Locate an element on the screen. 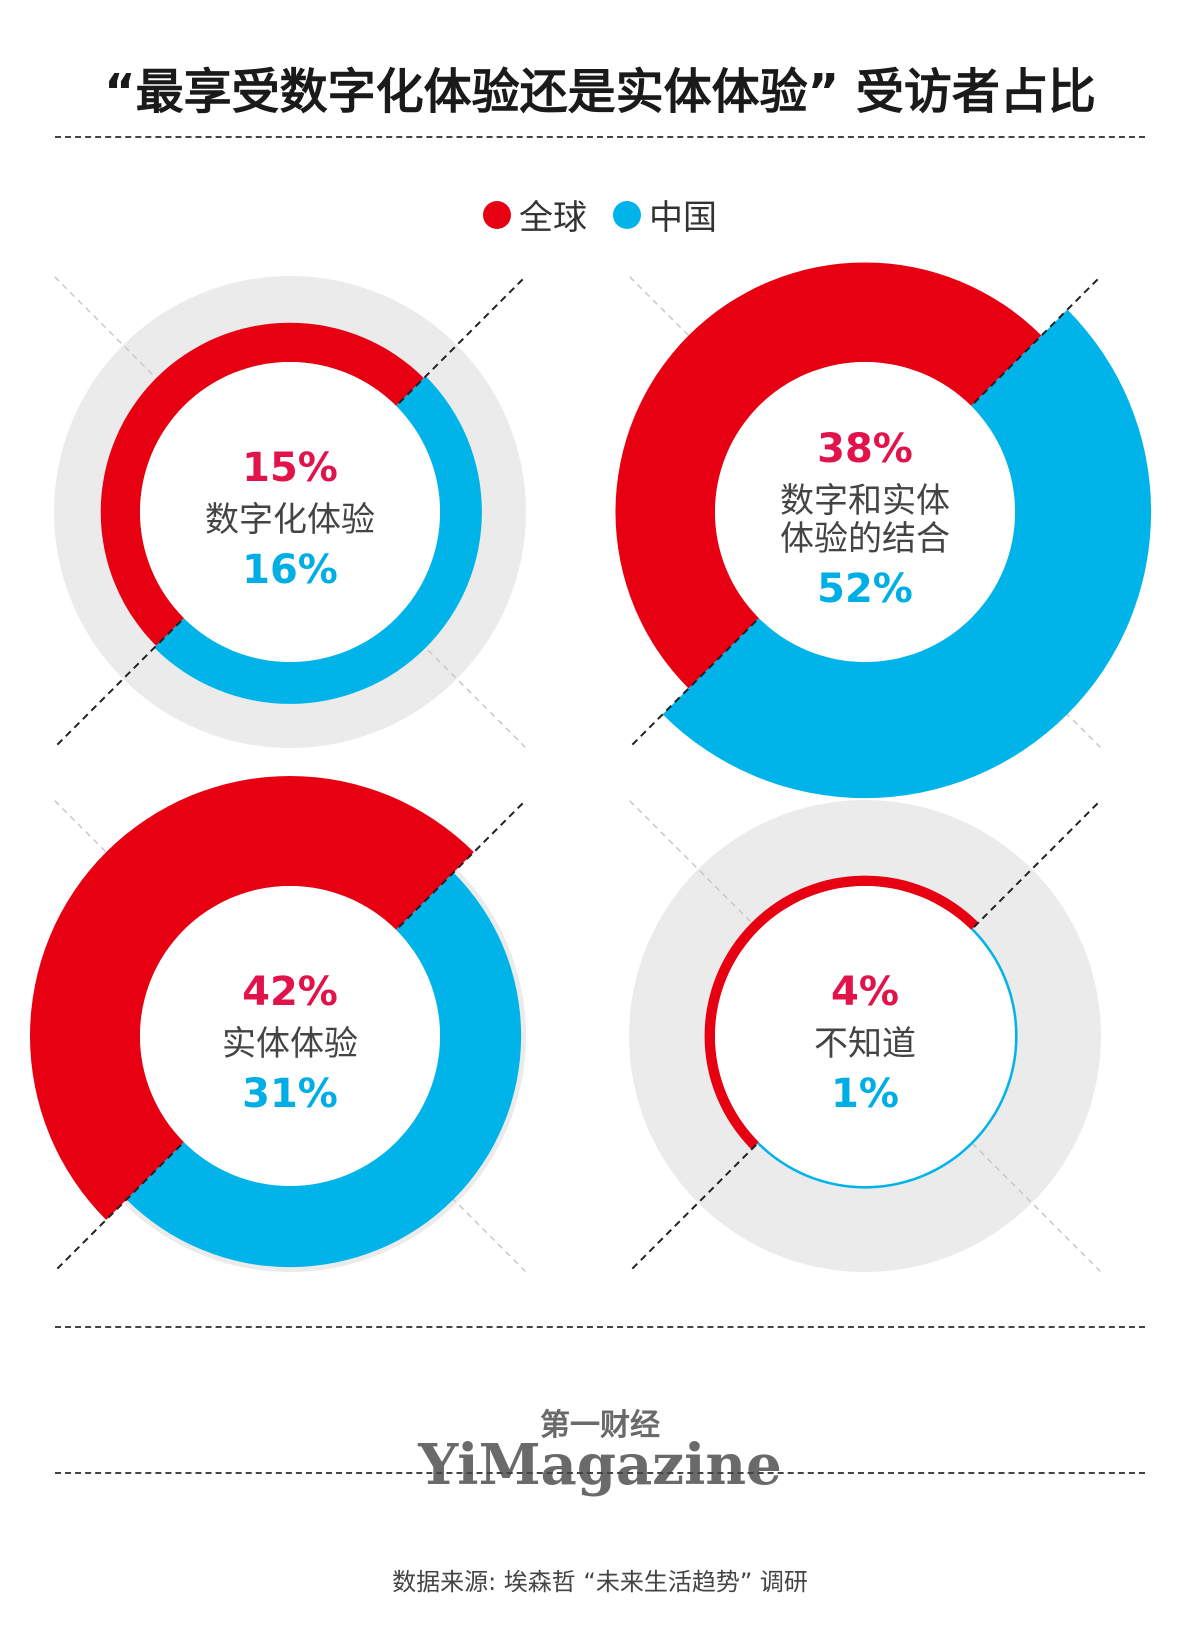  category-label: 体验的结合 is located at coordinates (865, 539).